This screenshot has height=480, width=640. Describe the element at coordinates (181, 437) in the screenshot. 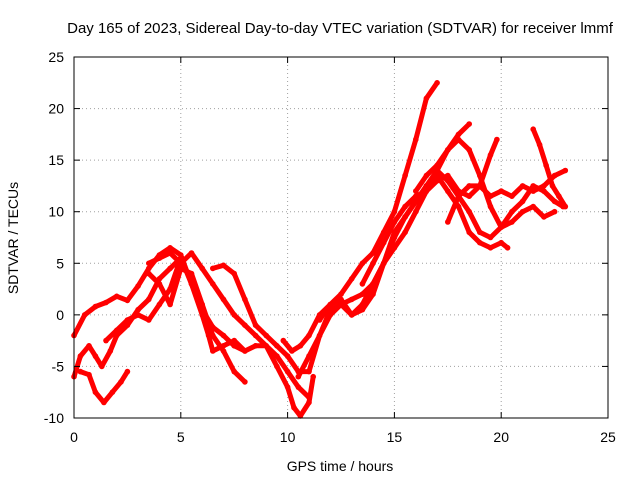

I see `x-tick-label: 5` at that location.